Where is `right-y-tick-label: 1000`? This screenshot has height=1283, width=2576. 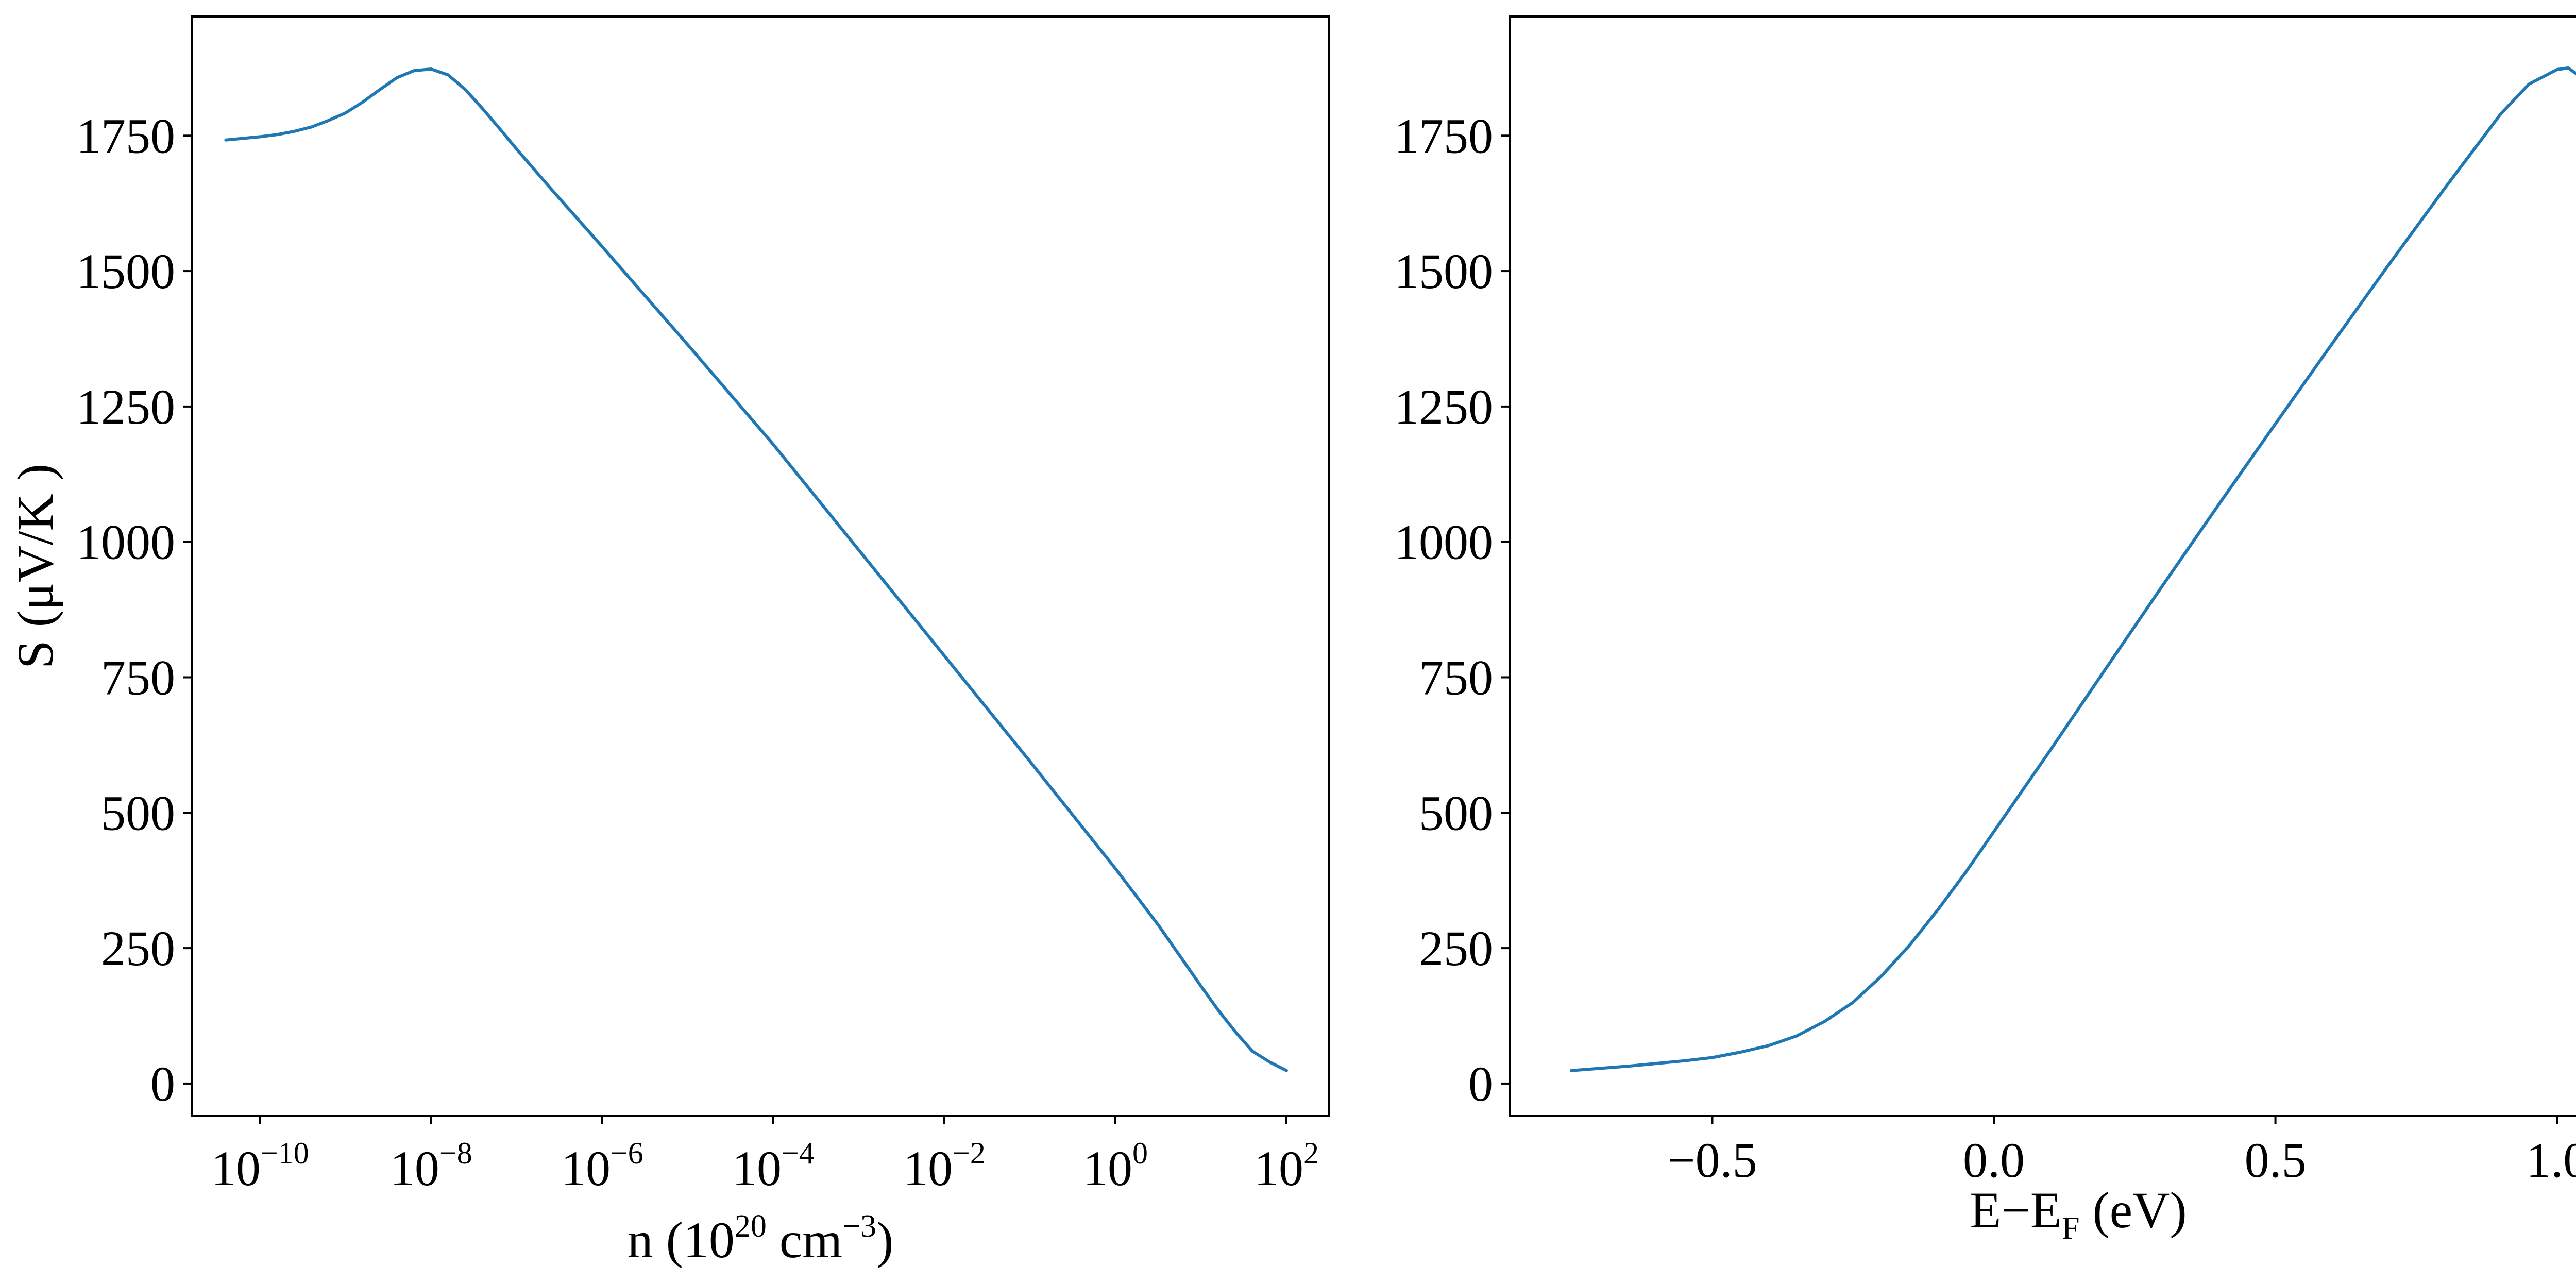
right-y-tick-label: 1000 is located at coordinates (1443, 542).